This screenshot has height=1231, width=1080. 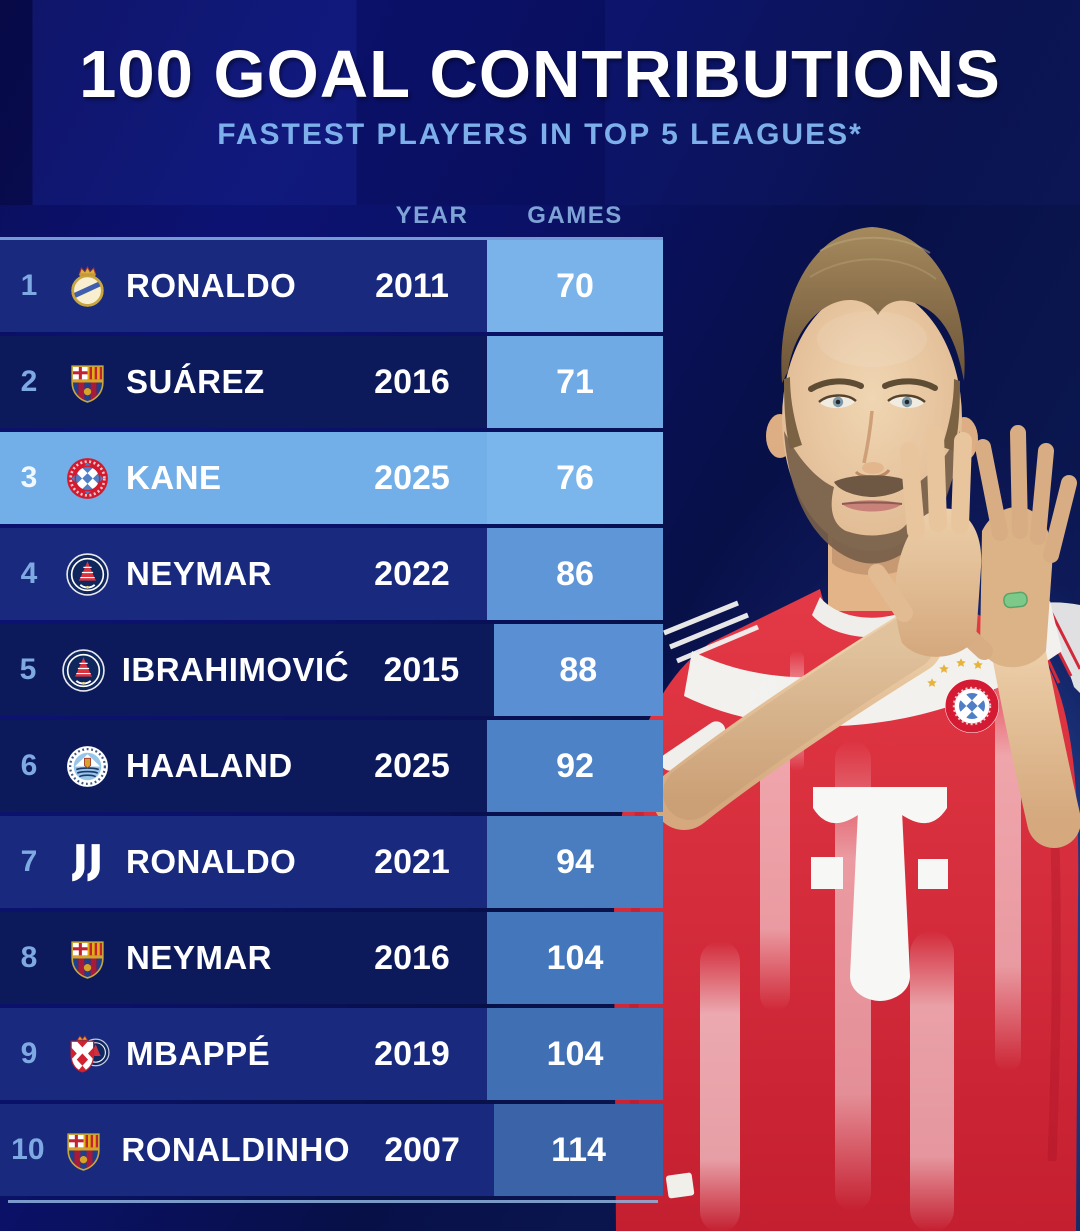 I want to click on bayern-munich-badge, so click(x=87, y=478).